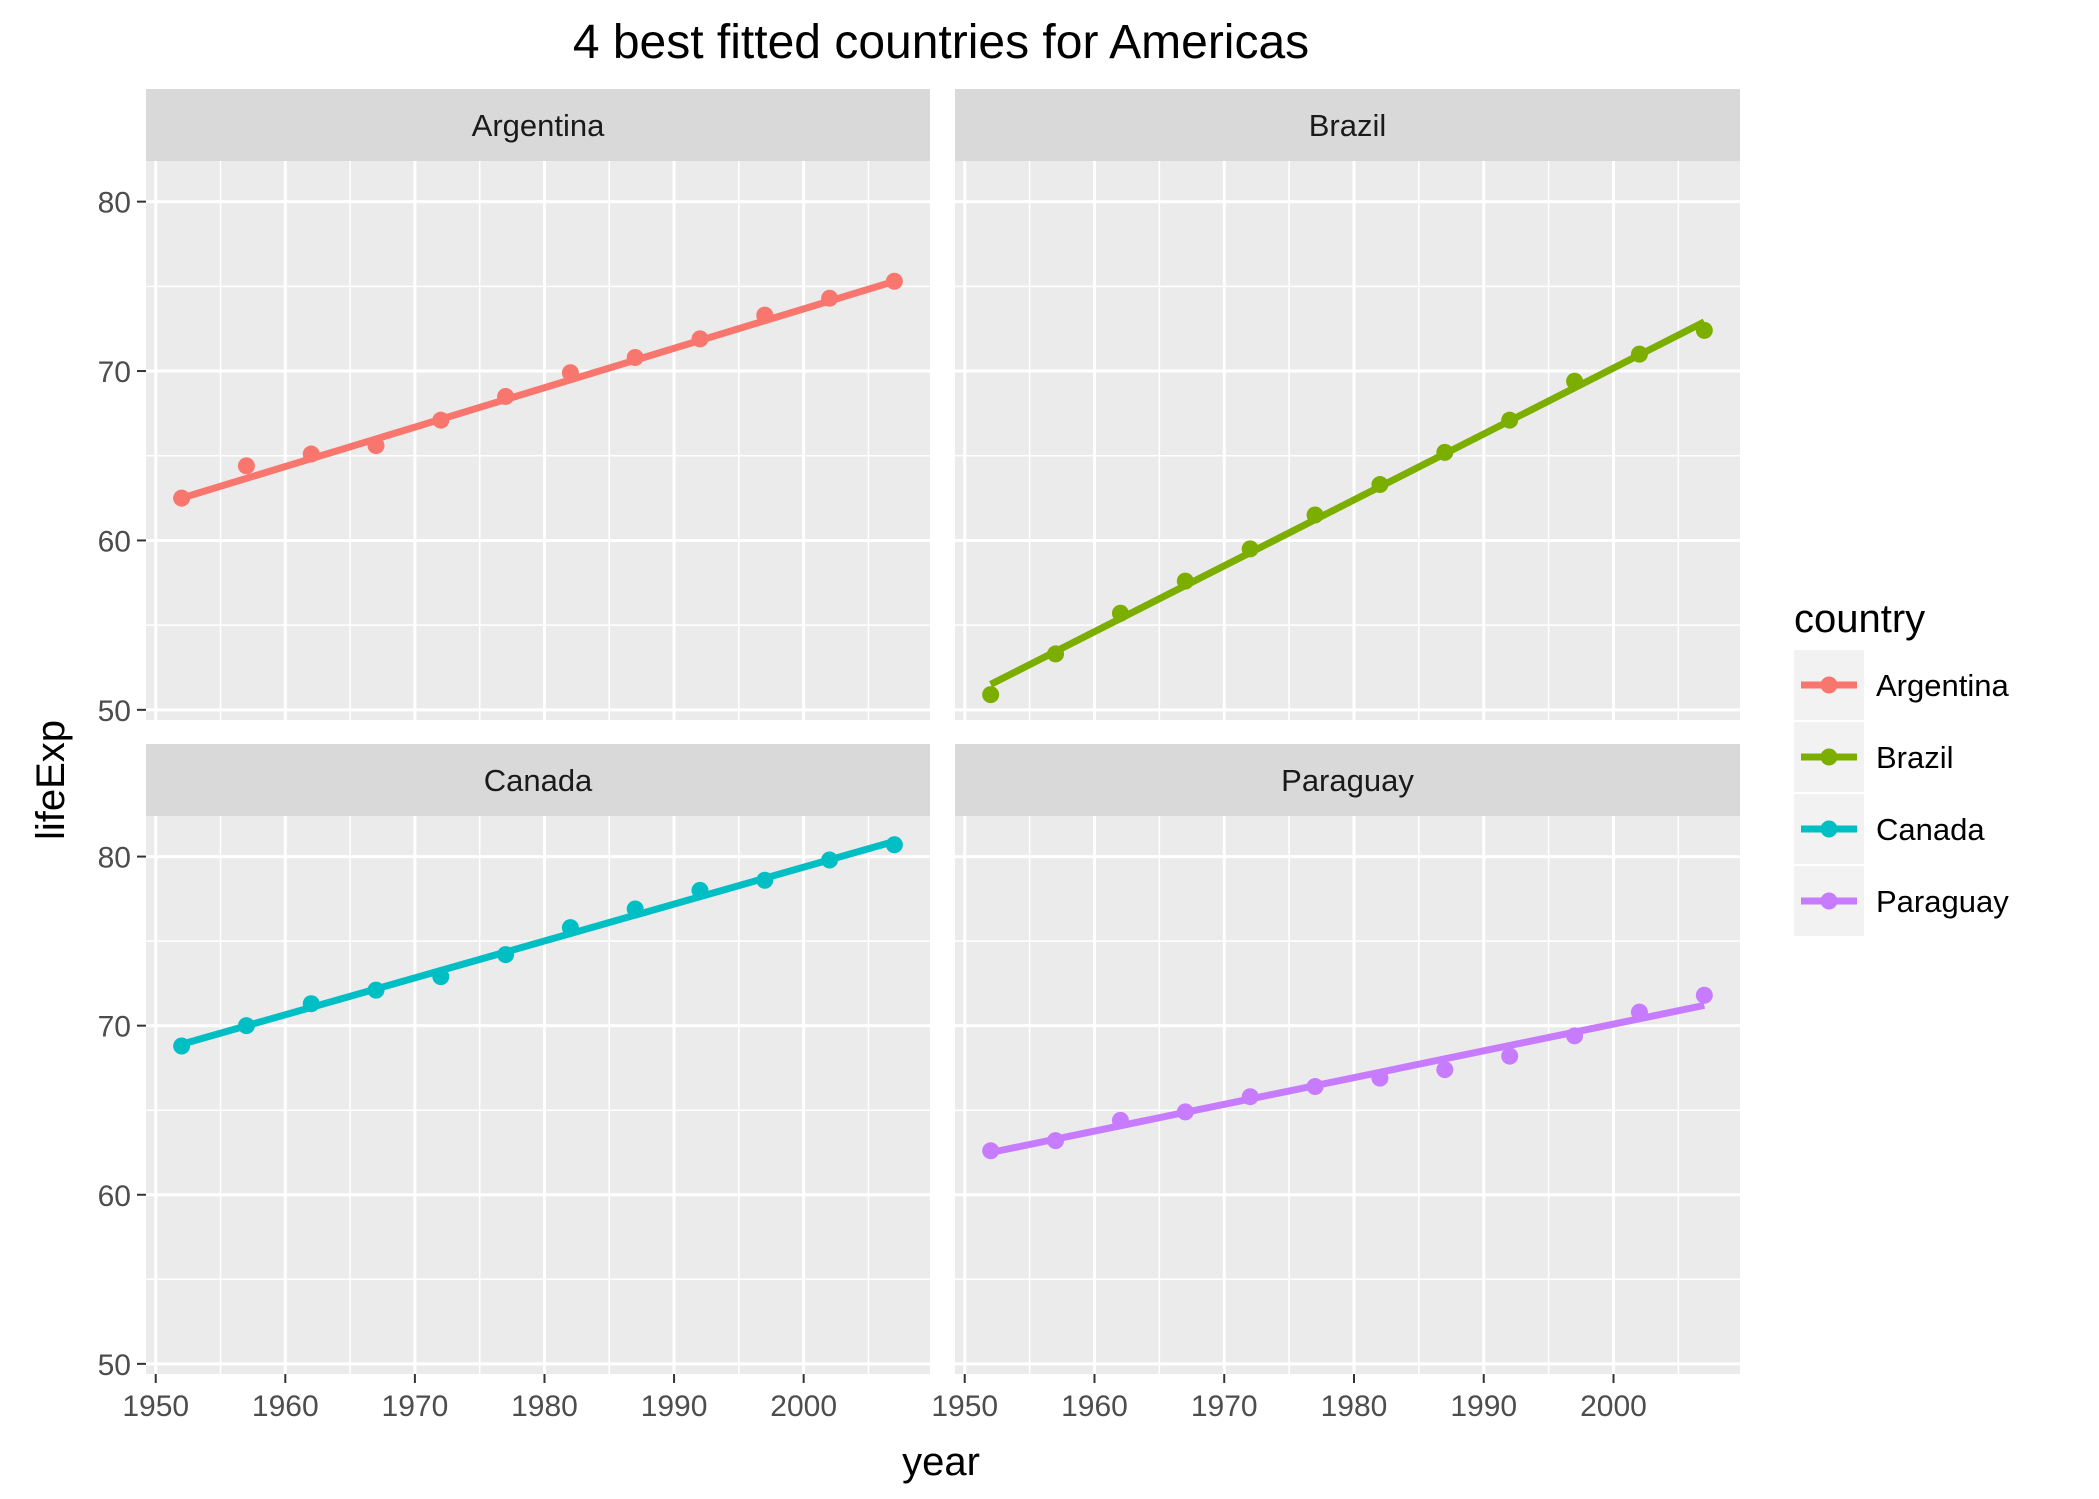  I want to click on legend-label-paraguay: Paraguay, so click(1942, 901).